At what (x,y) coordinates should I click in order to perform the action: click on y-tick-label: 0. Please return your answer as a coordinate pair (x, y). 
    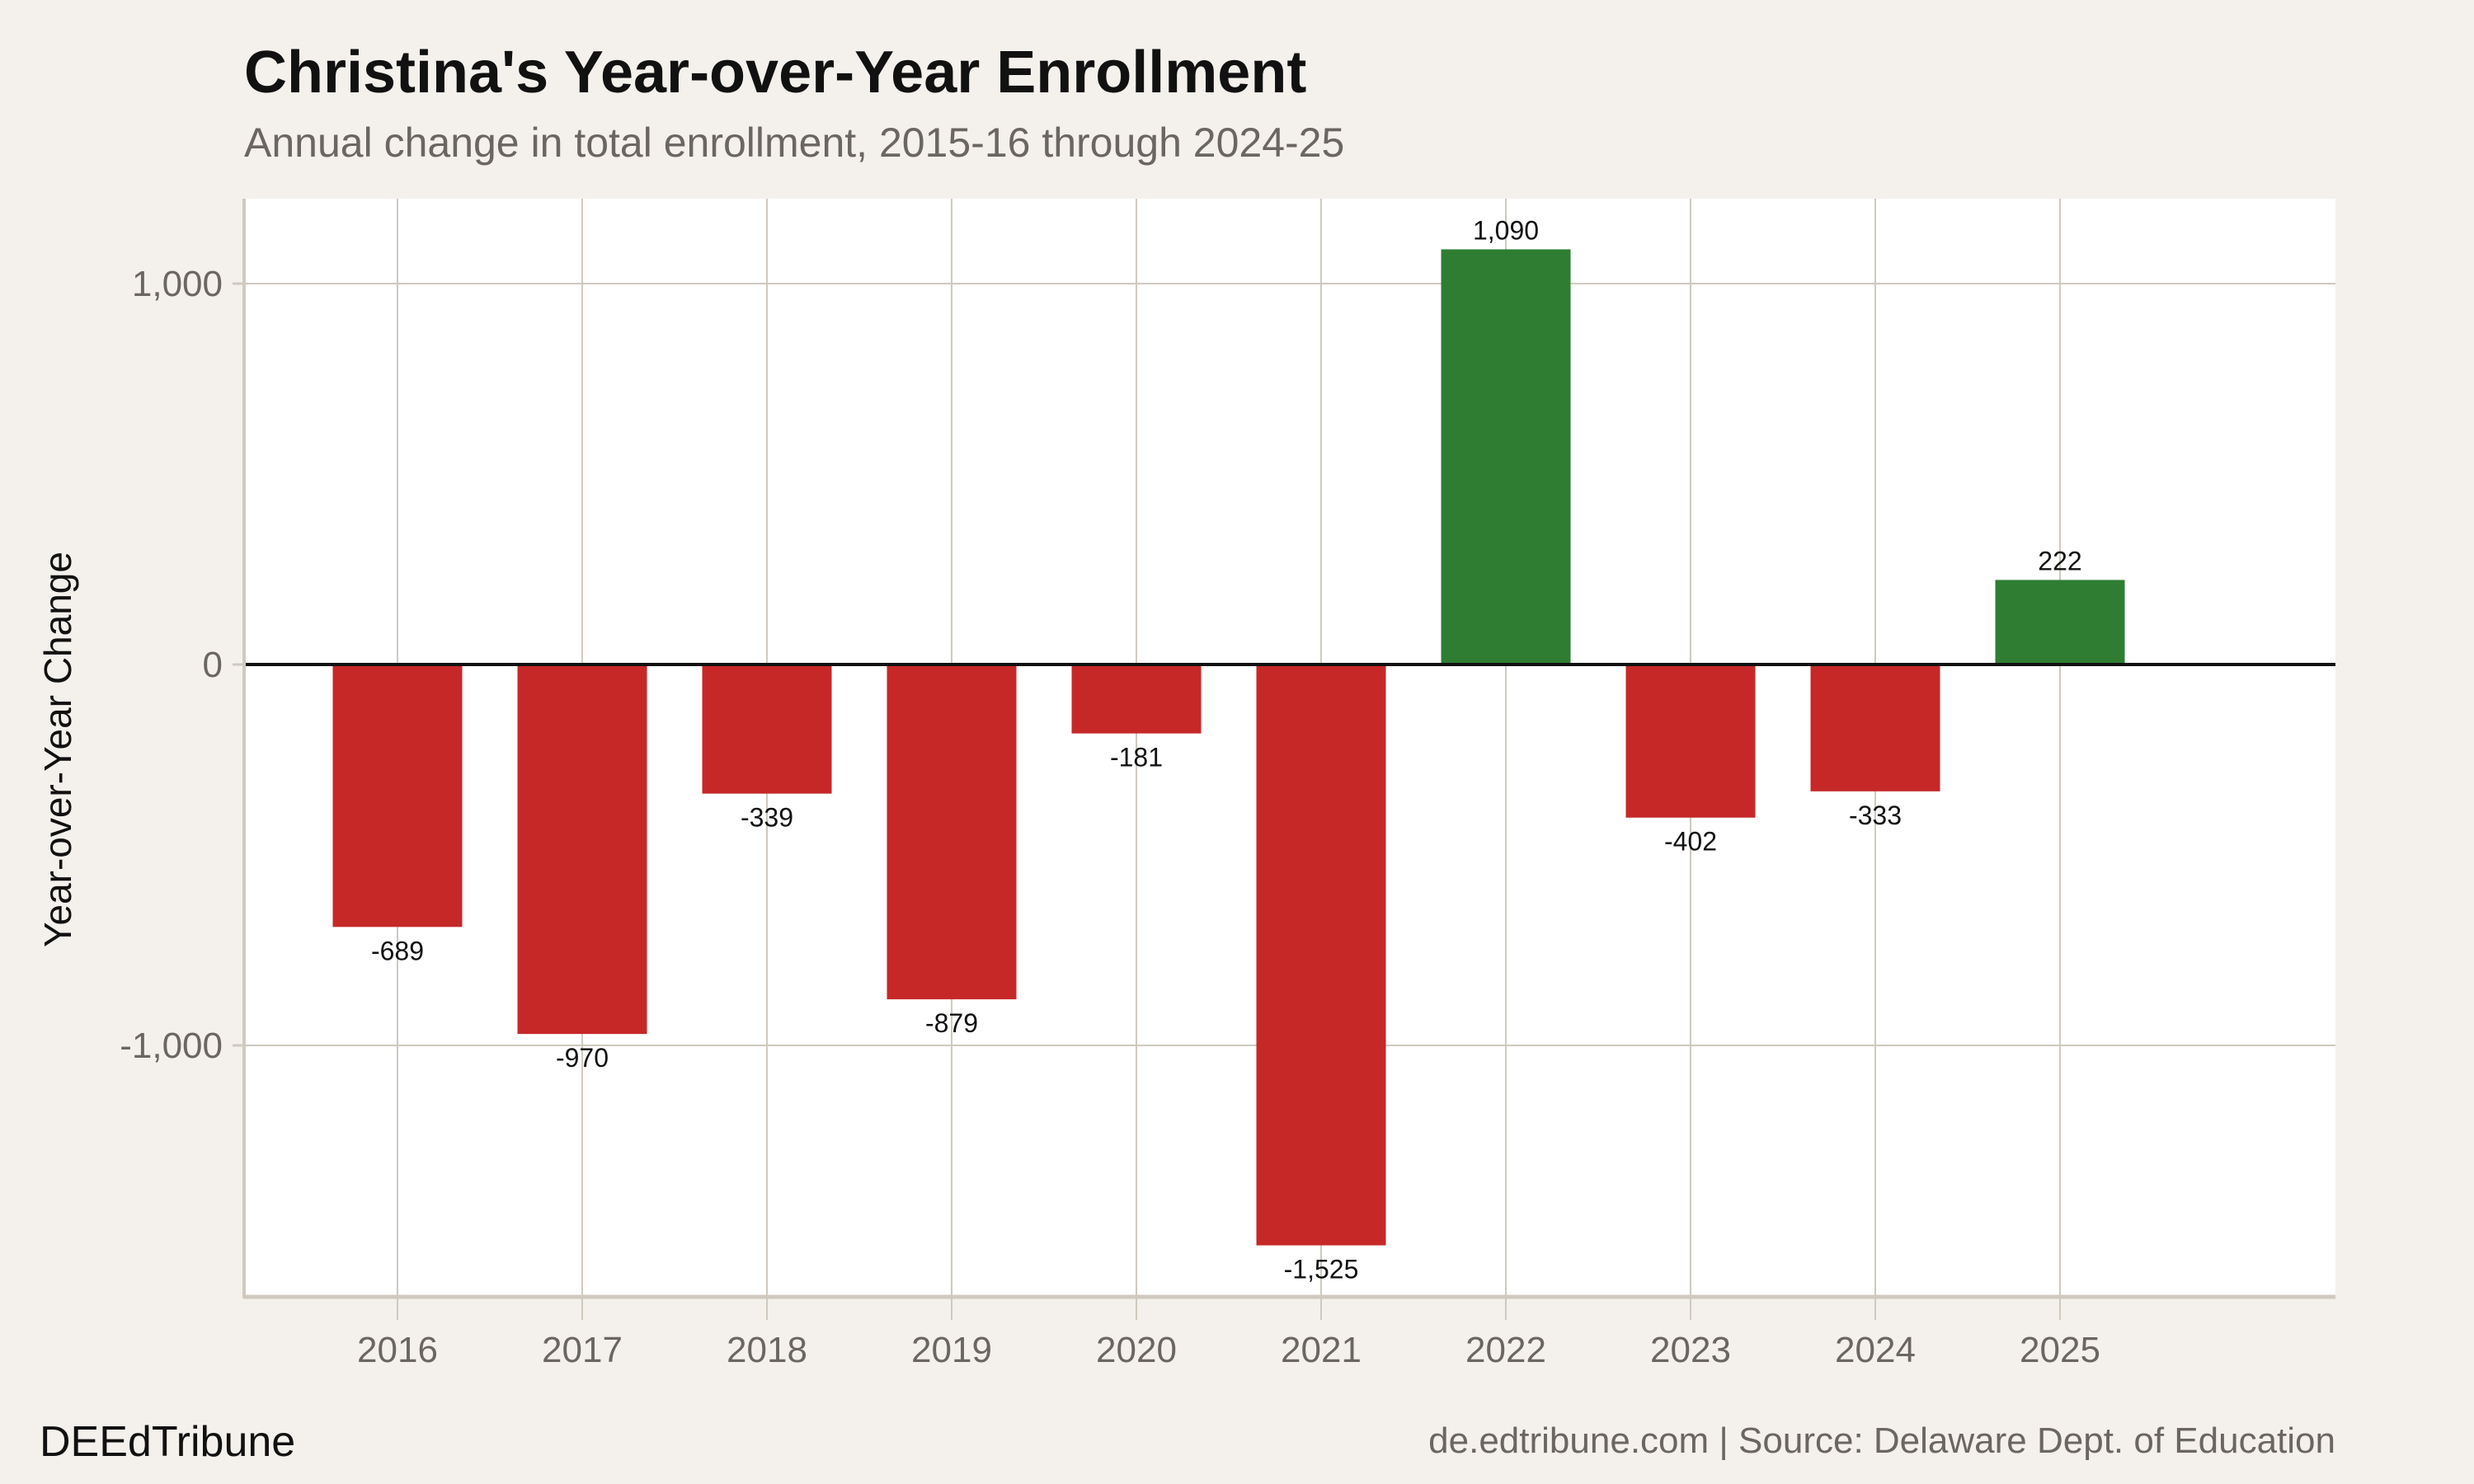
    Looking at the image, I should click on (213, 665).